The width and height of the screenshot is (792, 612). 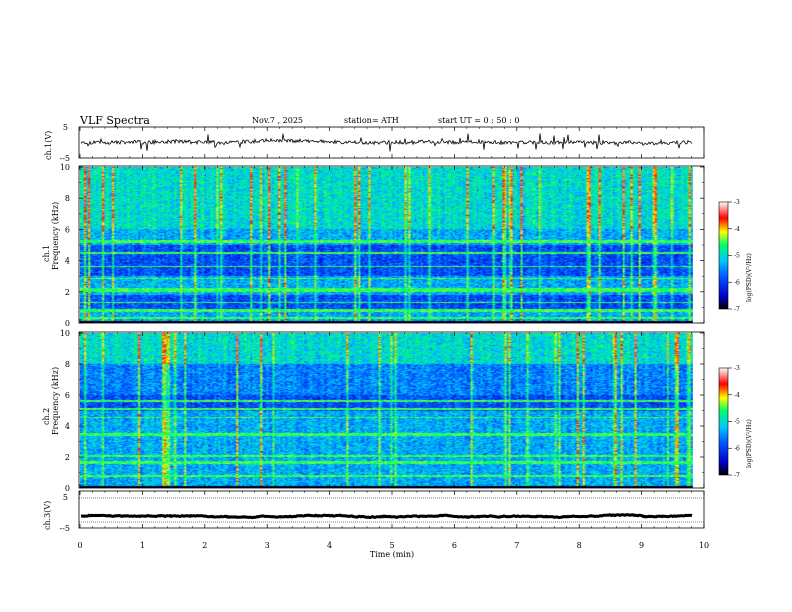 What do you see at coordinates (641, 545) in the screenshot?
I see `x-tick-label: 9` at bounding box center [641, 545].